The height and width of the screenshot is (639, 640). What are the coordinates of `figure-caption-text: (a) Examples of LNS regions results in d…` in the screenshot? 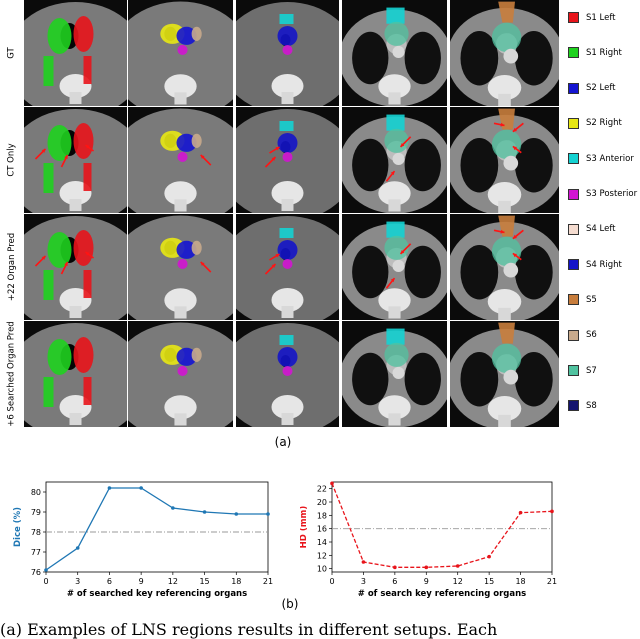 It's located at (249, 629).